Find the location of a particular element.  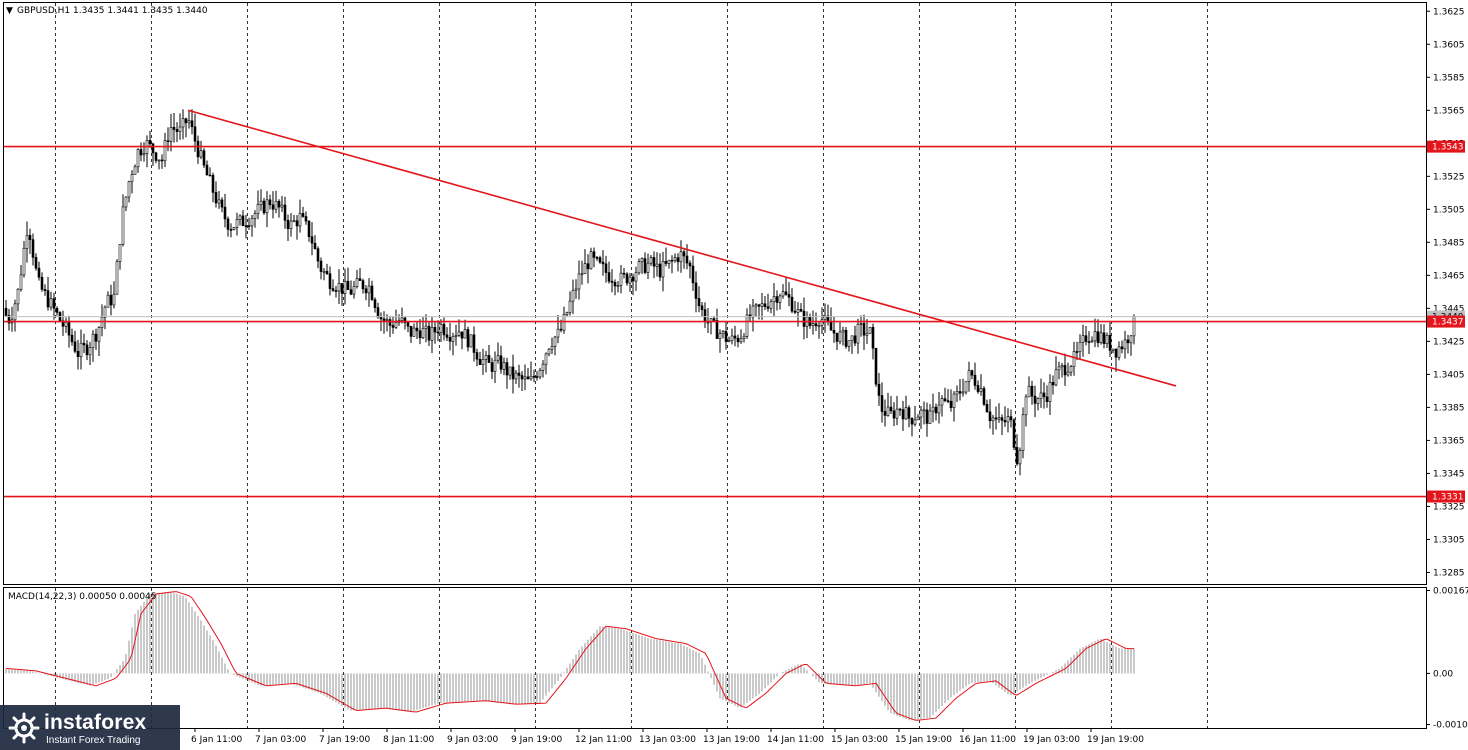

time-tick-label: 9 Jan 03:00 is located at coordinates (473, 740).